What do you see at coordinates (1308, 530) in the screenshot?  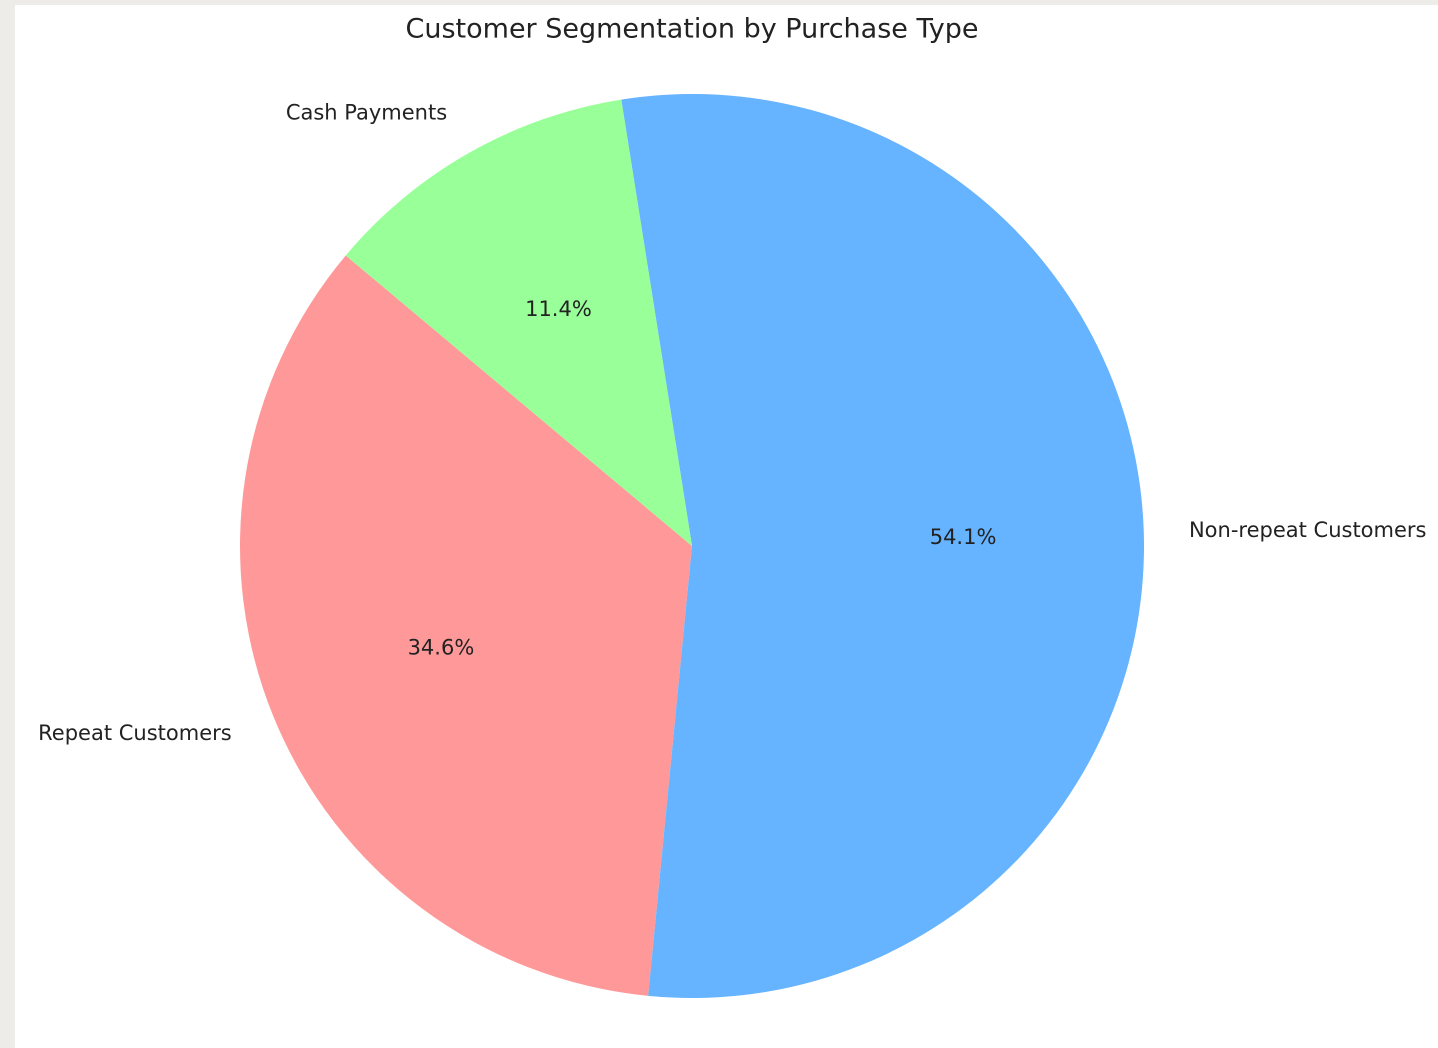 I see `slice-label: Non-repeat Customers` at bounding box center [1308, 530].